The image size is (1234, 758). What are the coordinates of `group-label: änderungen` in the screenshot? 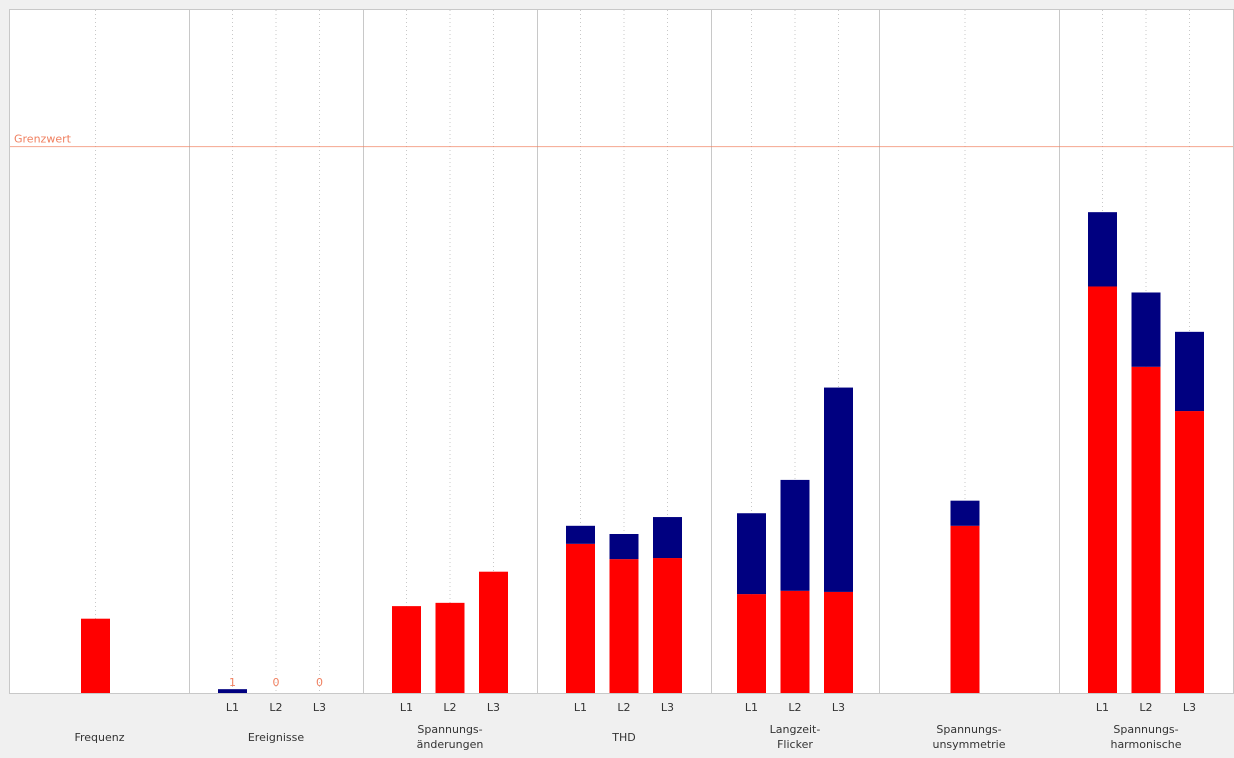 It's located at (450, 744).